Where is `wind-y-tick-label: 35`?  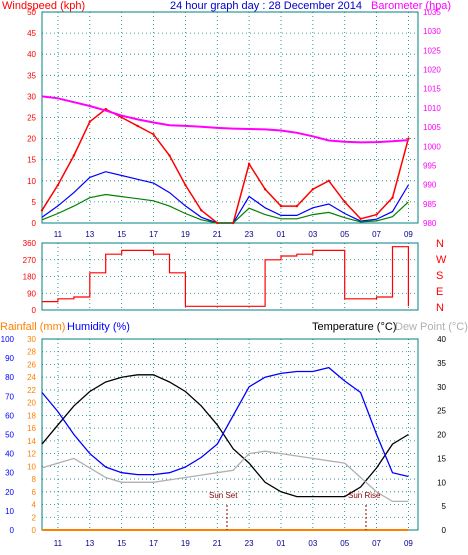
wind-y-tick-label: 35 is located at coordinates (31, 75).